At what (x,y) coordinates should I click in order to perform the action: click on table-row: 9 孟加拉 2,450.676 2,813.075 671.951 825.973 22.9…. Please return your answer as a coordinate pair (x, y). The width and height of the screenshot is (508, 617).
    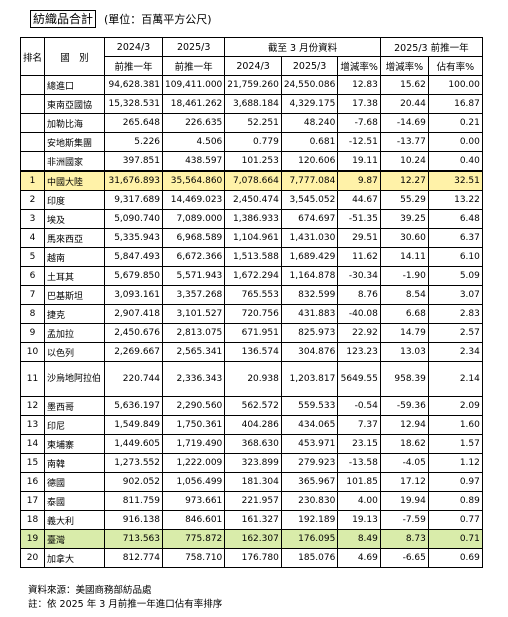
    Looking at the image, I should click on (251, 333).